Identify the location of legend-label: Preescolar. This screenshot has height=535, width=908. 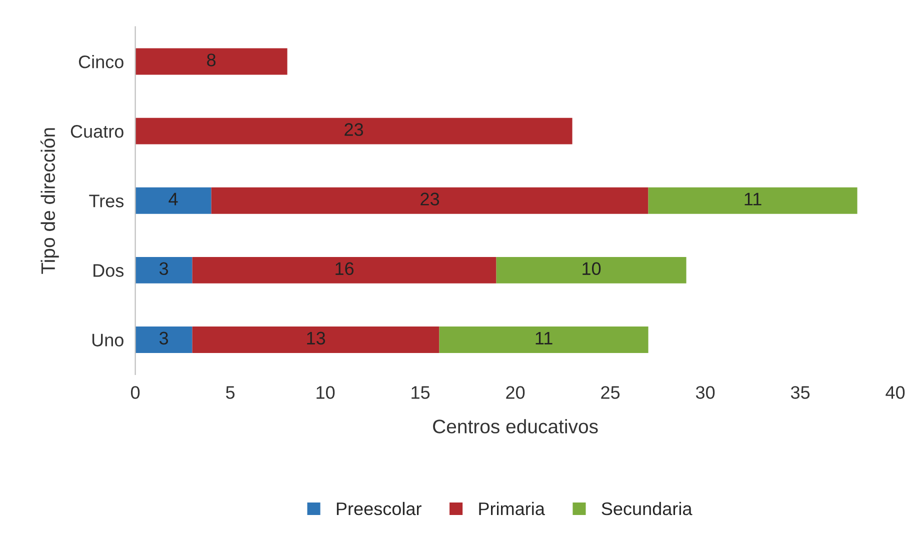
(379, 509).